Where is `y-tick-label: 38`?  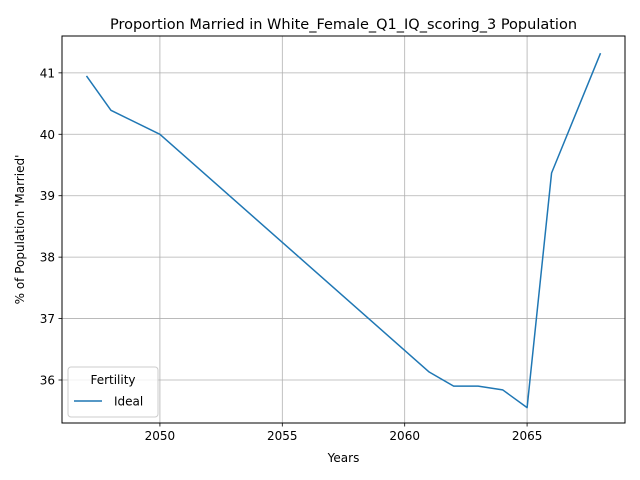 y-tick-label: 38 is located at coordinates (47, 258).